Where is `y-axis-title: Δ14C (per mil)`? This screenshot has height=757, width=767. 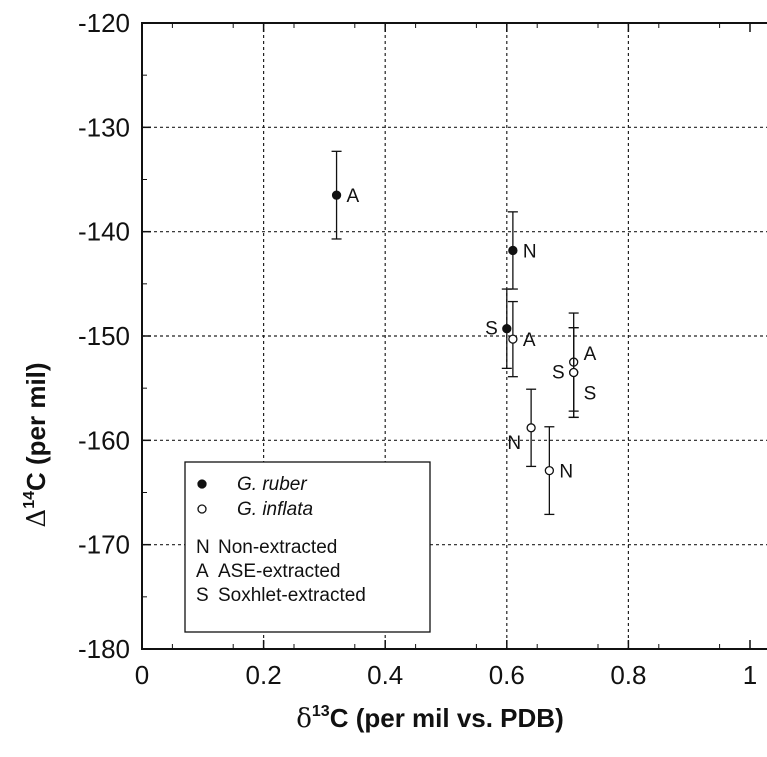 y-axis-title: Δ14C (per mil) is located at coordinates (36, 444).